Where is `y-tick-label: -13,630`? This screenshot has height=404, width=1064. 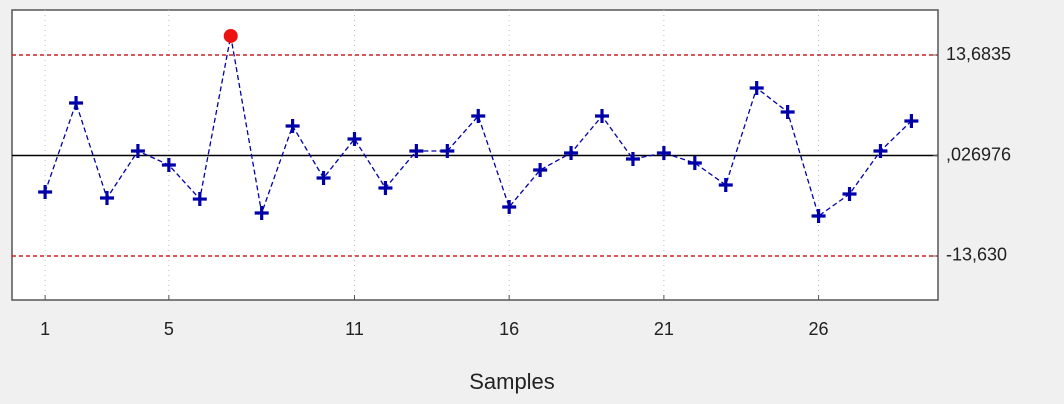
y-tick-label: -13,630 is located at coordinates (976, 255).